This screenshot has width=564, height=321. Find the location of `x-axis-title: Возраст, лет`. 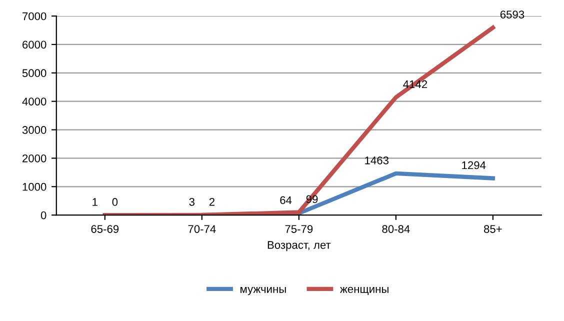

x-axis-title: Возраст, лет is located at coordinates (299, 246).